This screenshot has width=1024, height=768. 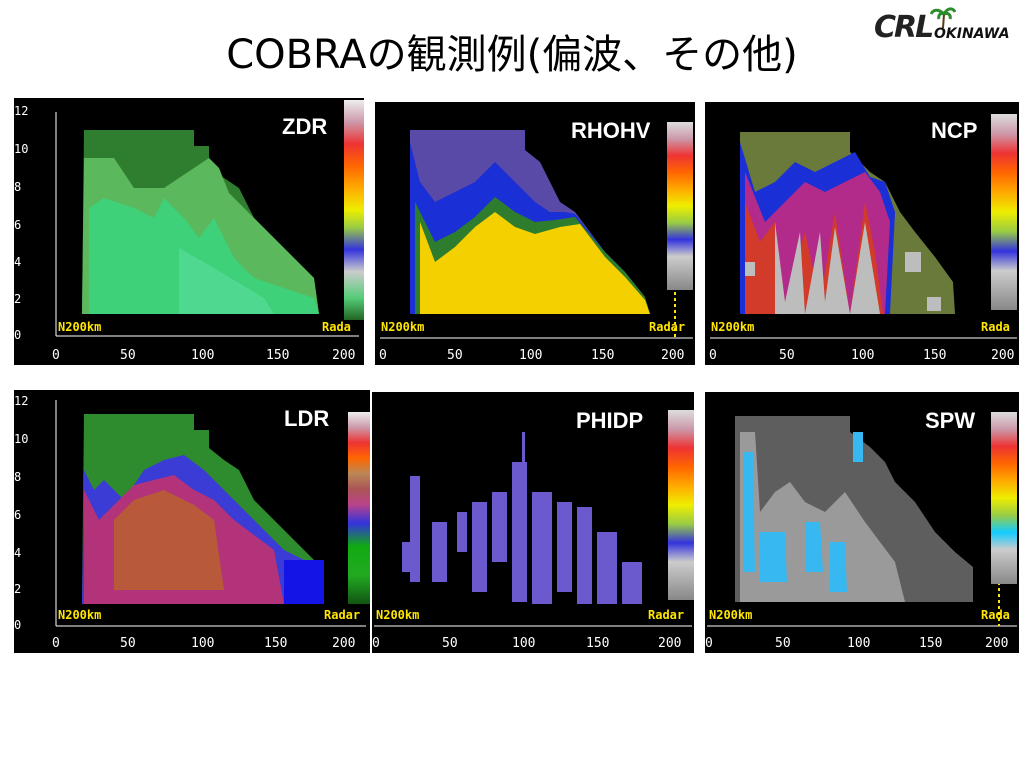 What do you see at coordinates (1004, 498) in the screenshot?
I see `spw-colorbar` at bounding box center [1004, 498].